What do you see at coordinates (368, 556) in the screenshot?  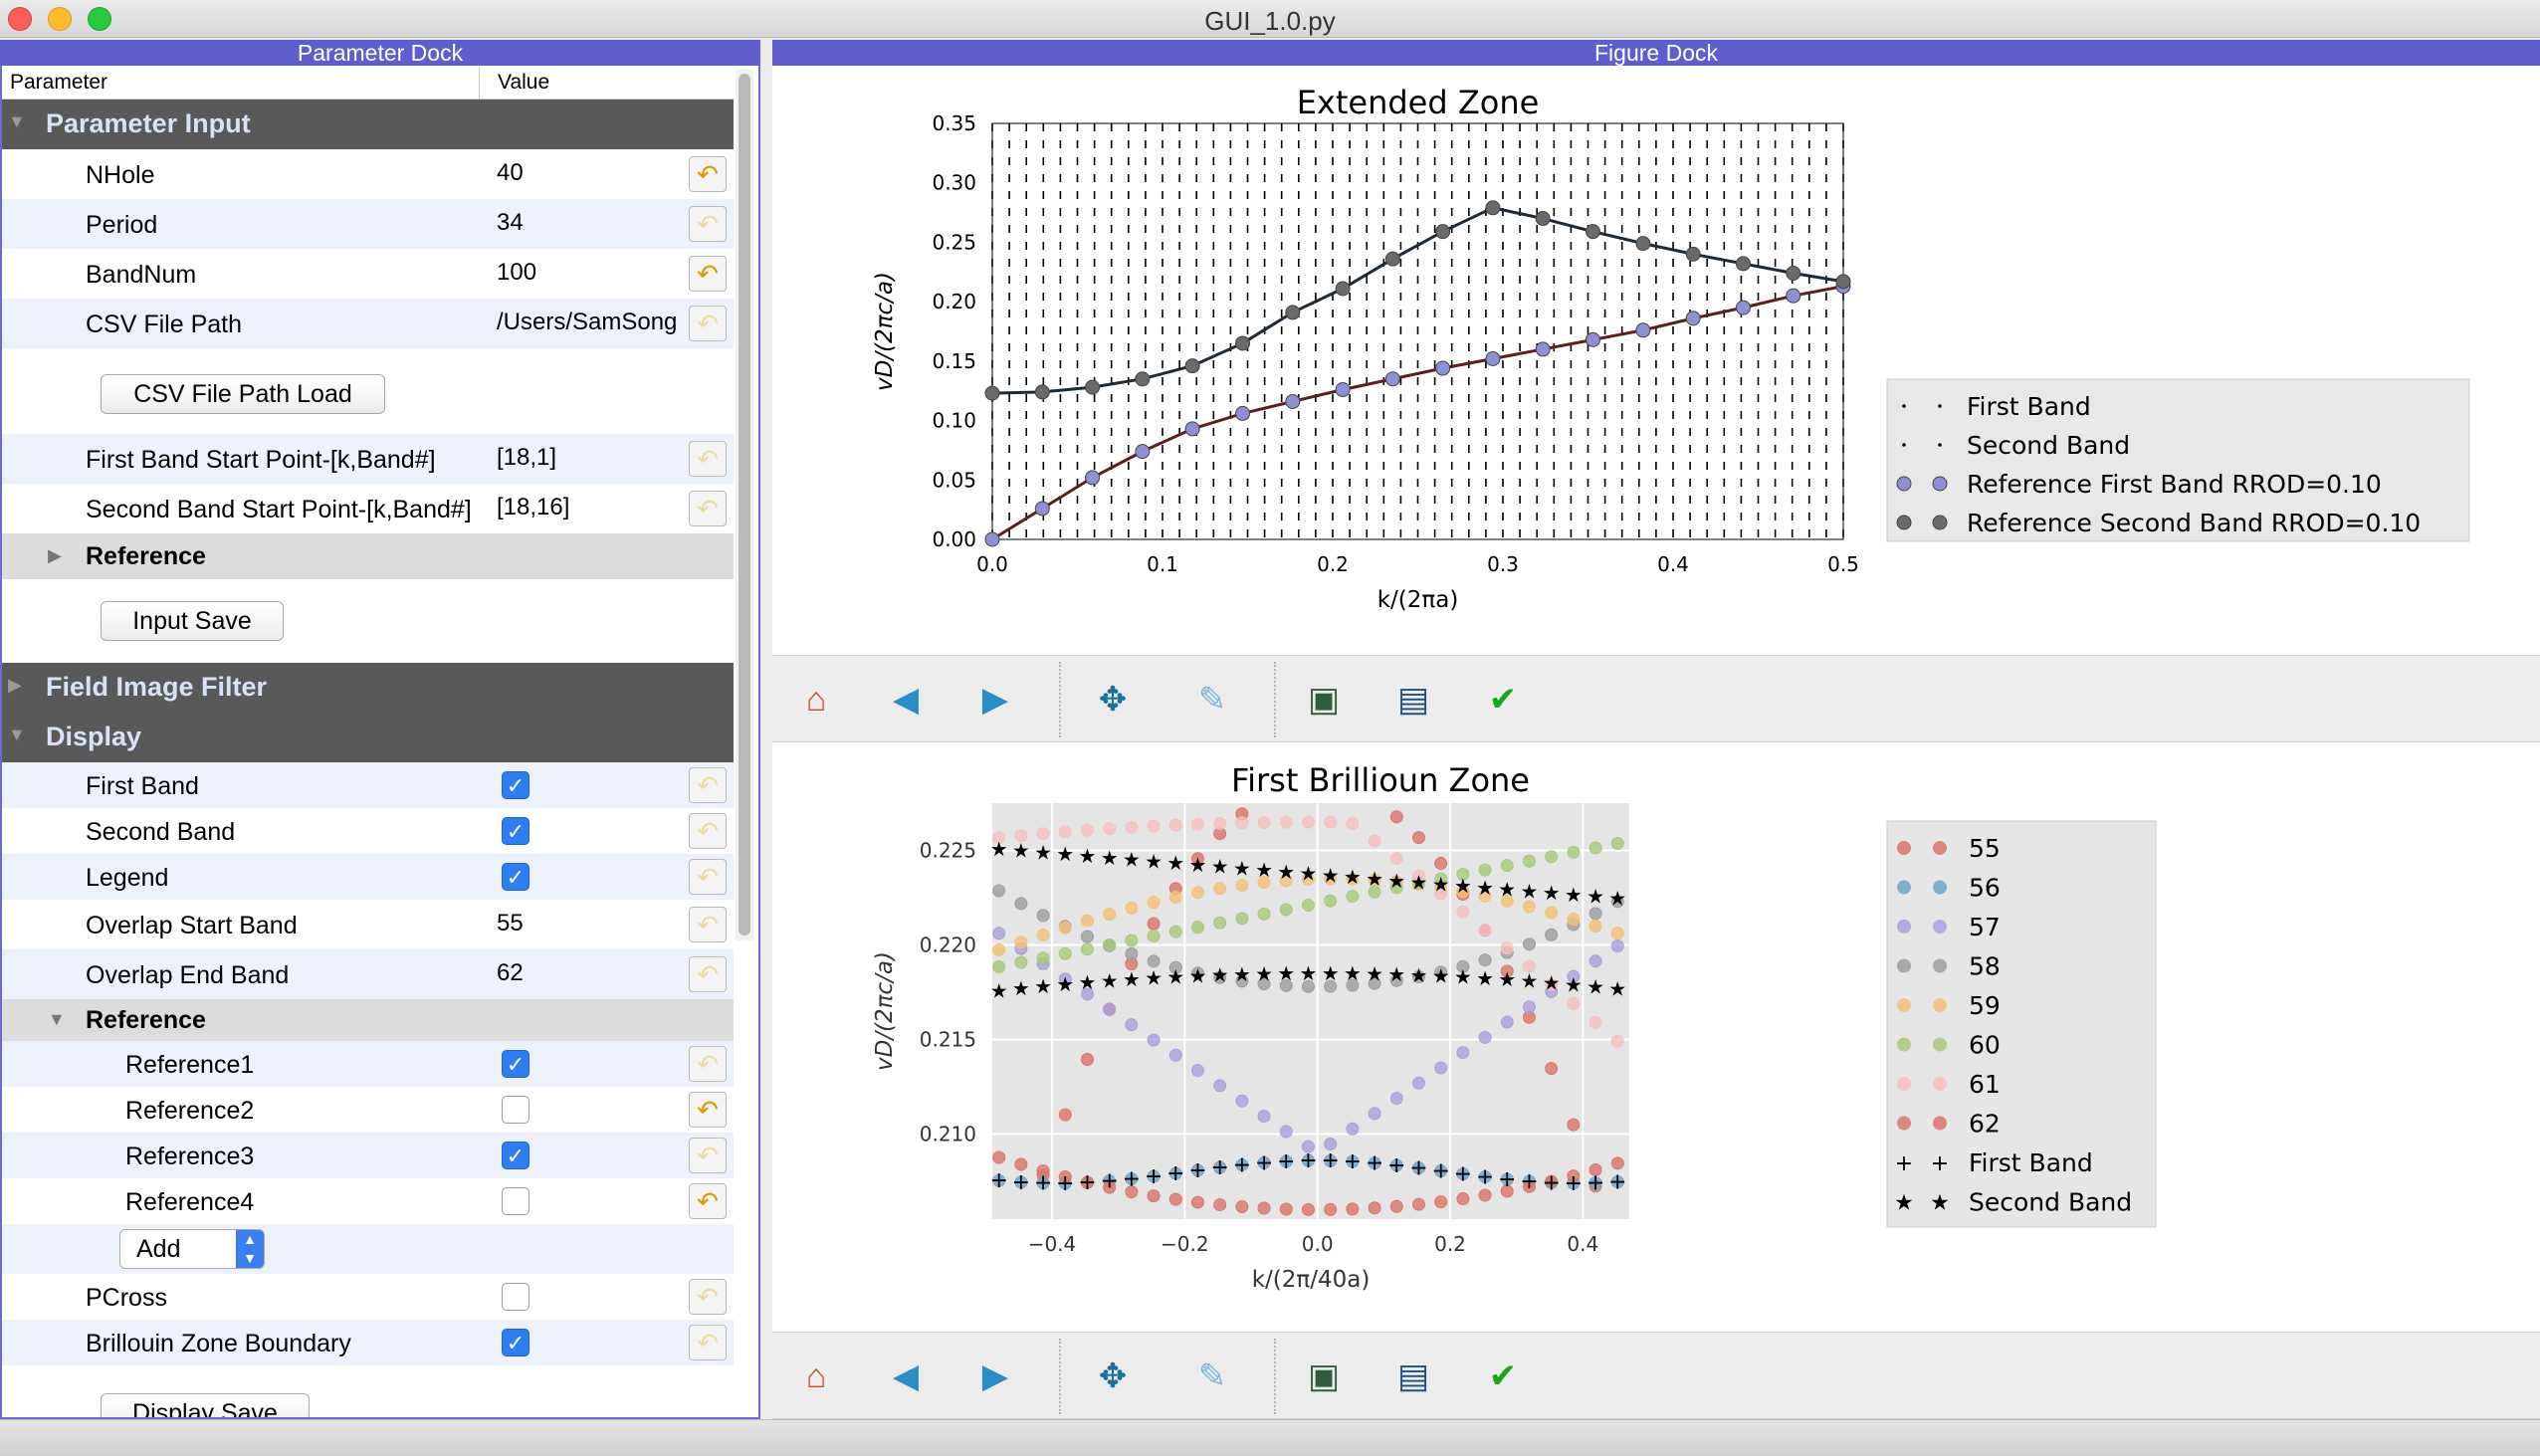 I see `subsection-reference-collapsed: ▶ Reference` at bounding box center [368, 556].